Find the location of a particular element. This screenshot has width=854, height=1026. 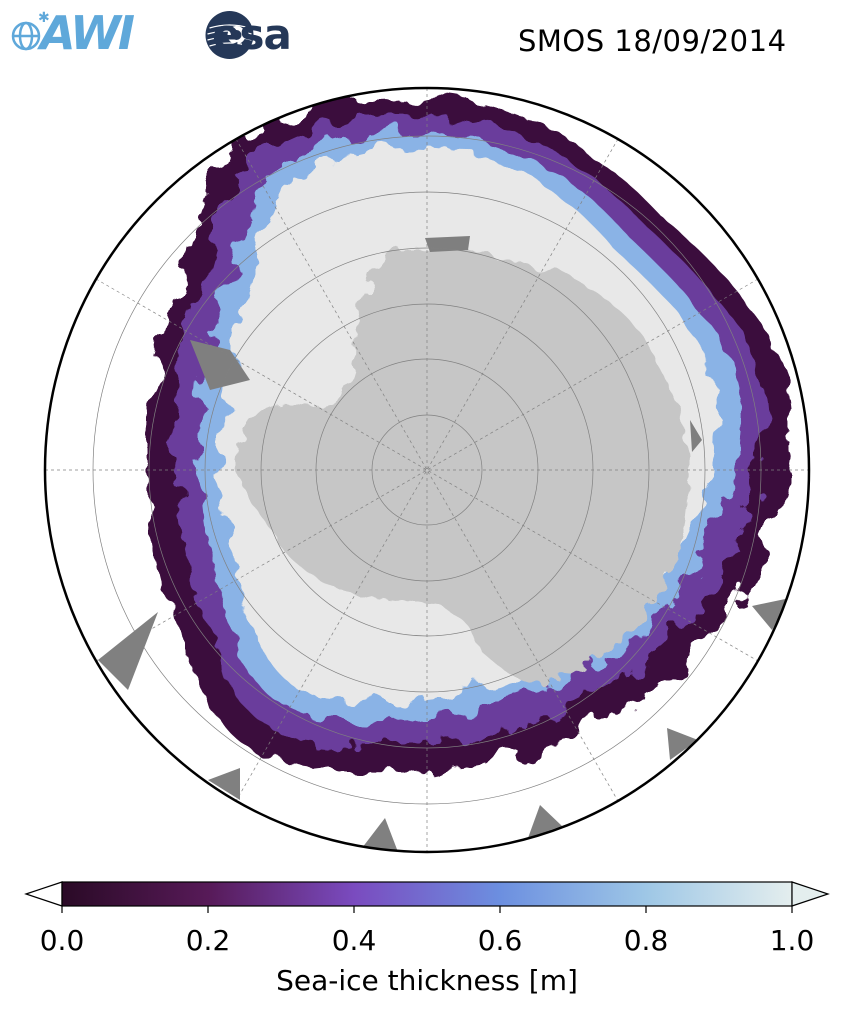

awi-logo: ✱ is located at coordinates (30, 30).